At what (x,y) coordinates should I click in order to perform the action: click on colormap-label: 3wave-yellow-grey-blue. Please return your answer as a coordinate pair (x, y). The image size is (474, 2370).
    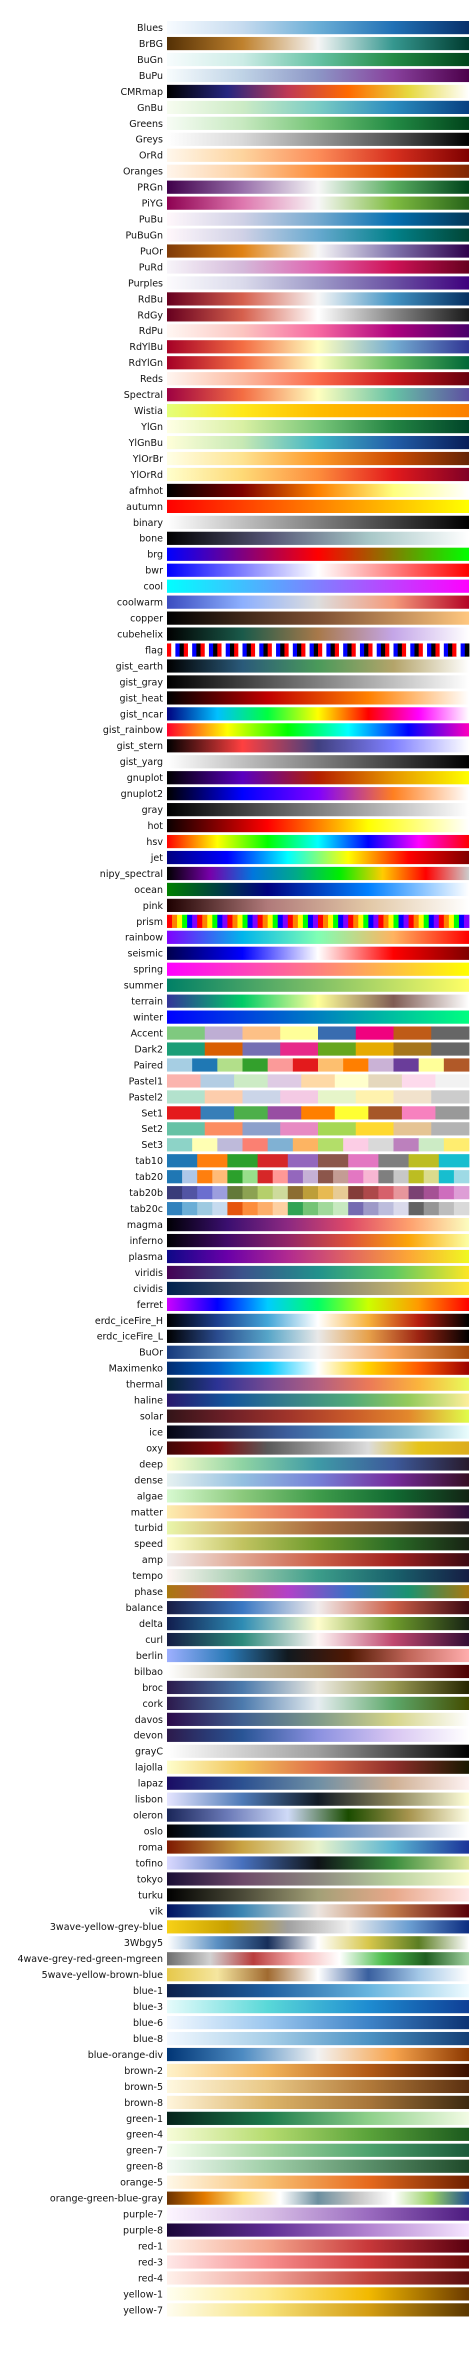
    Looking at the image, I should click on (106, 1927).